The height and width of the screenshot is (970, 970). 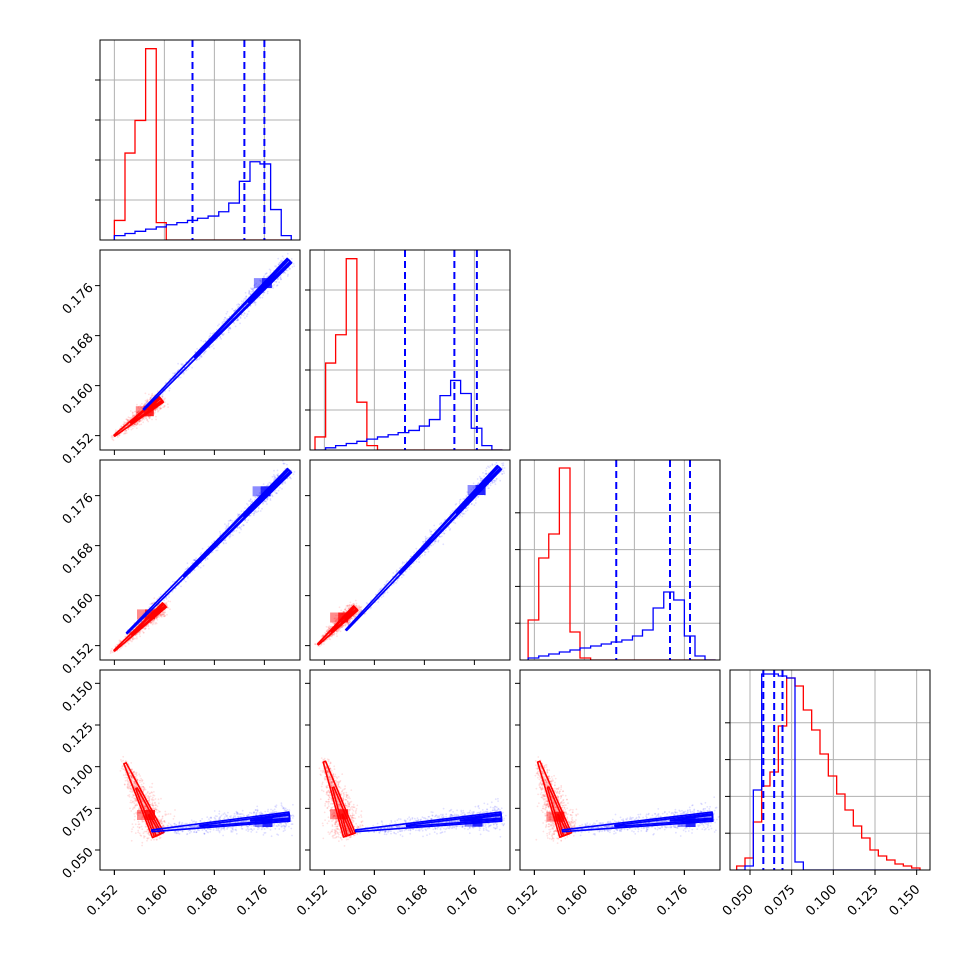 I want to click on joint-panel: 0.050 0.075 0.100 0.125 0.150, so click(x=180, y=775).